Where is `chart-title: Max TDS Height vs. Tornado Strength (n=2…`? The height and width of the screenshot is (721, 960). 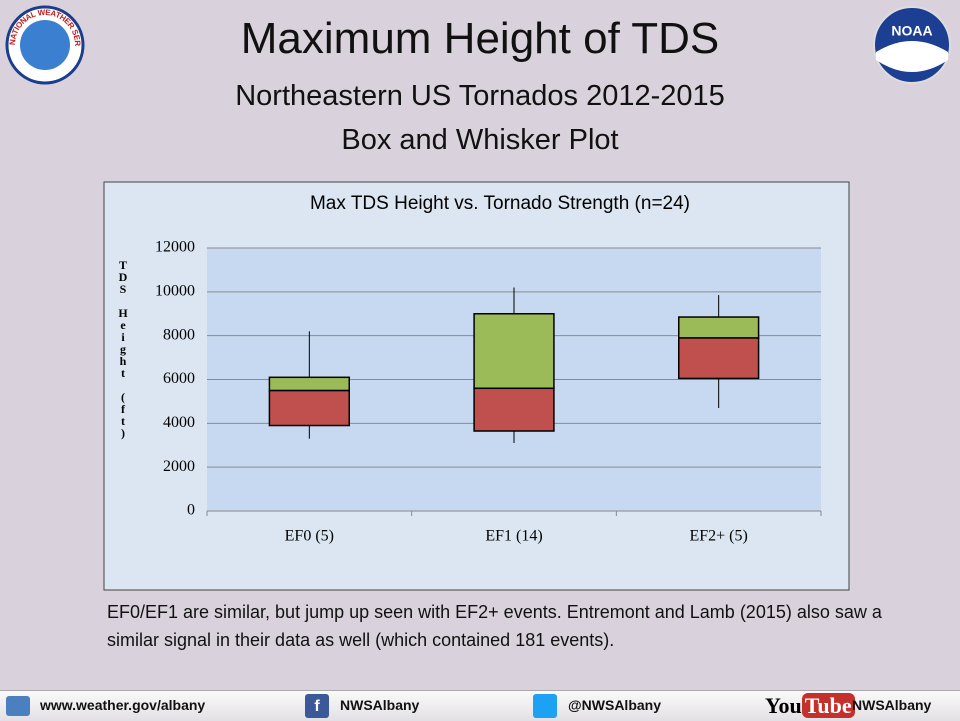 chart-title: Max TDS Height vs. Tornado Strength (n=2… is located at coordinates (500, 203).